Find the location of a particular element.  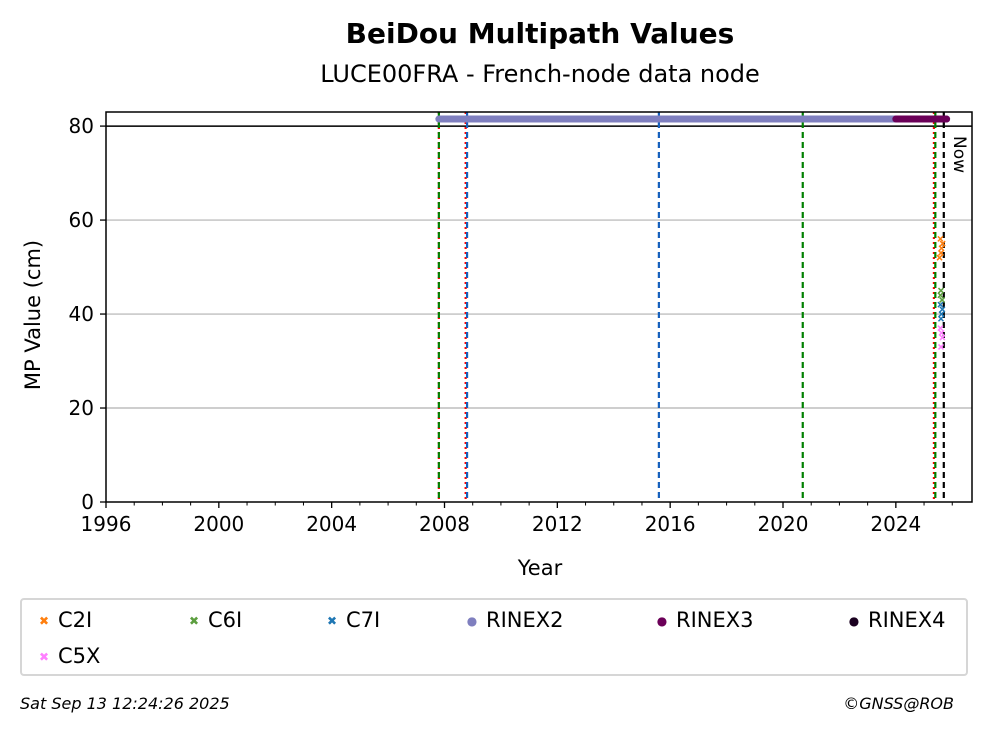

y-tick-label: 40 is located at coordinates (81, 314).